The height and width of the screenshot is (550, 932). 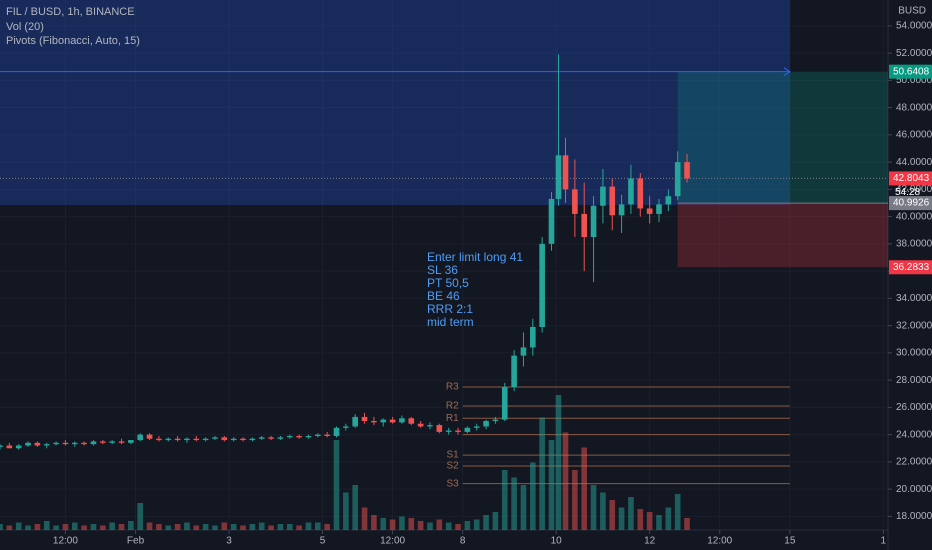 I want to click on y-tick-label: 42.0000, so click(x=914, y=189).